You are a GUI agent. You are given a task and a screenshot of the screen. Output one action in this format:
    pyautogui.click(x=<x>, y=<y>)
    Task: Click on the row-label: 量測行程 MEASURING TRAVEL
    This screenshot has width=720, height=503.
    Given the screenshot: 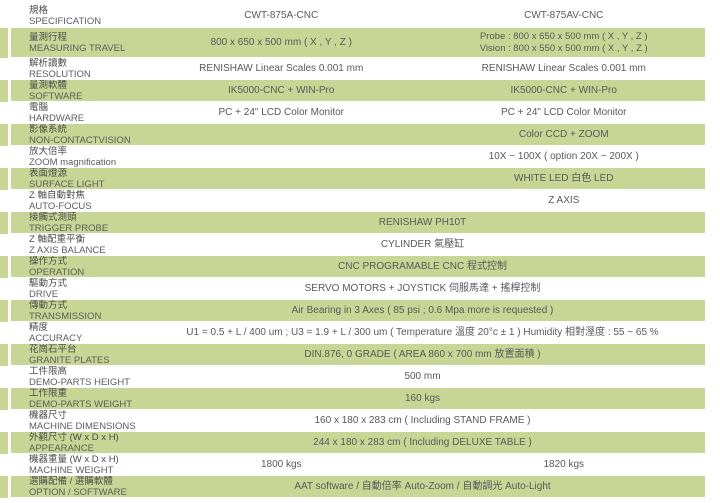 What is the action you would take?
    pyautogui.click(x=75, y=42)
    